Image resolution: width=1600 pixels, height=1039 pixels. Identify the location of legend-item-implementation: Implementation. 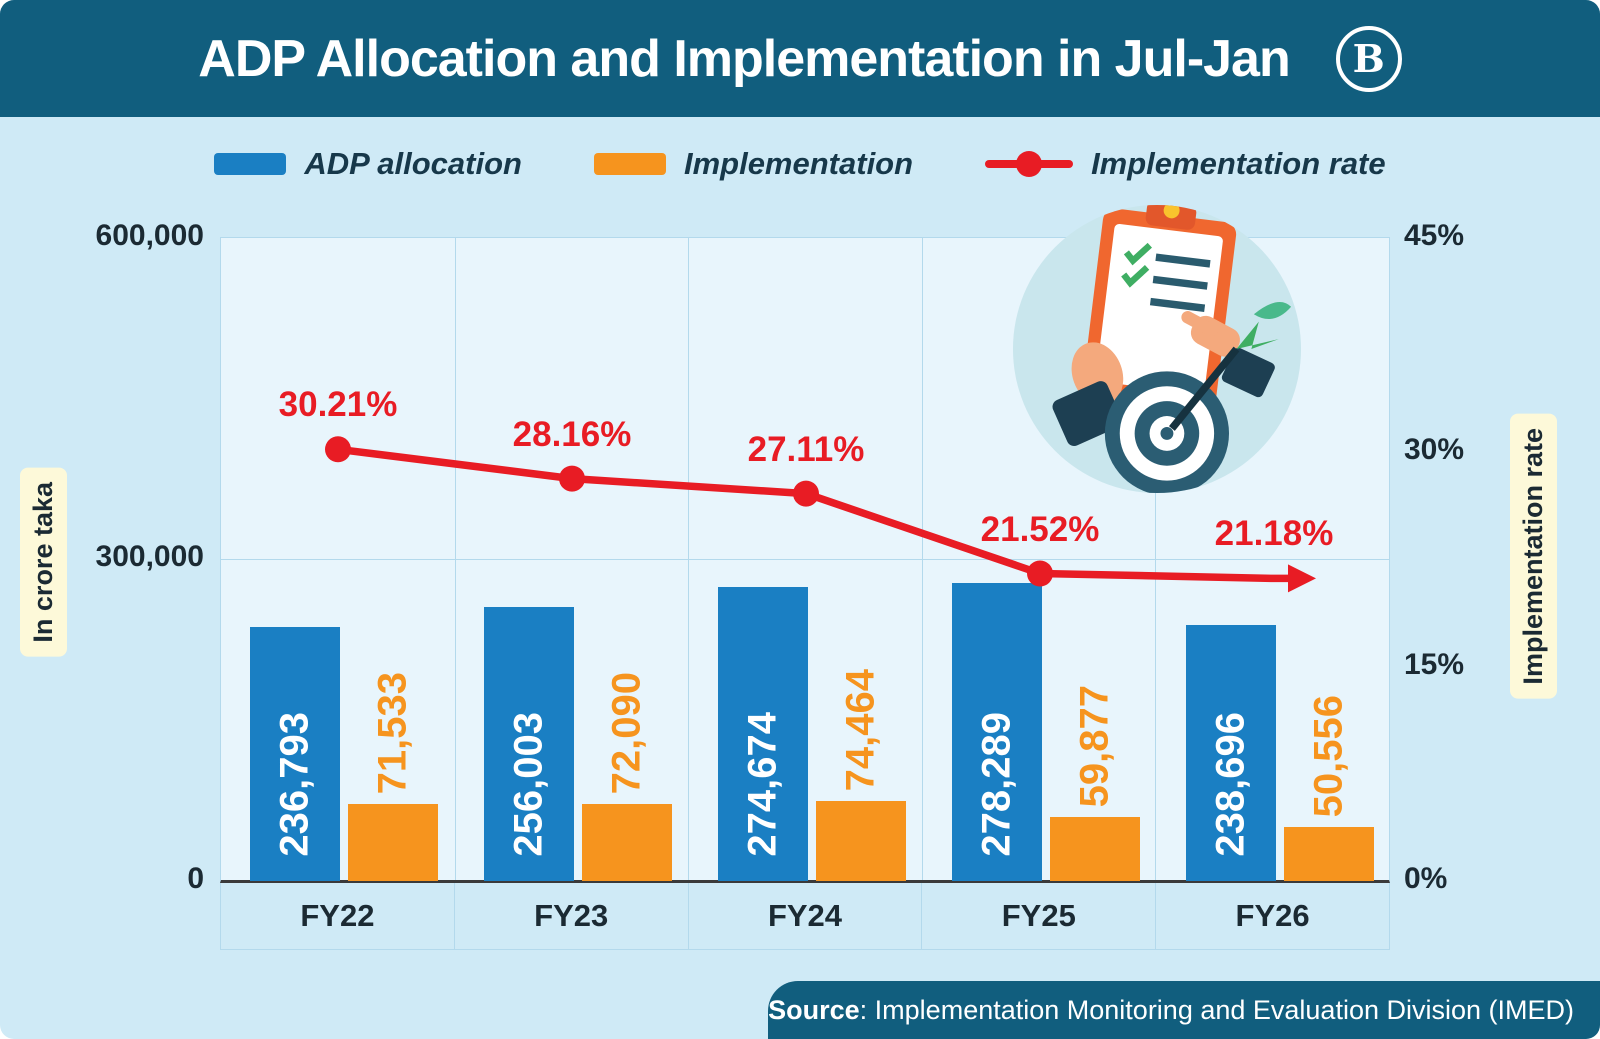
(753, 164).